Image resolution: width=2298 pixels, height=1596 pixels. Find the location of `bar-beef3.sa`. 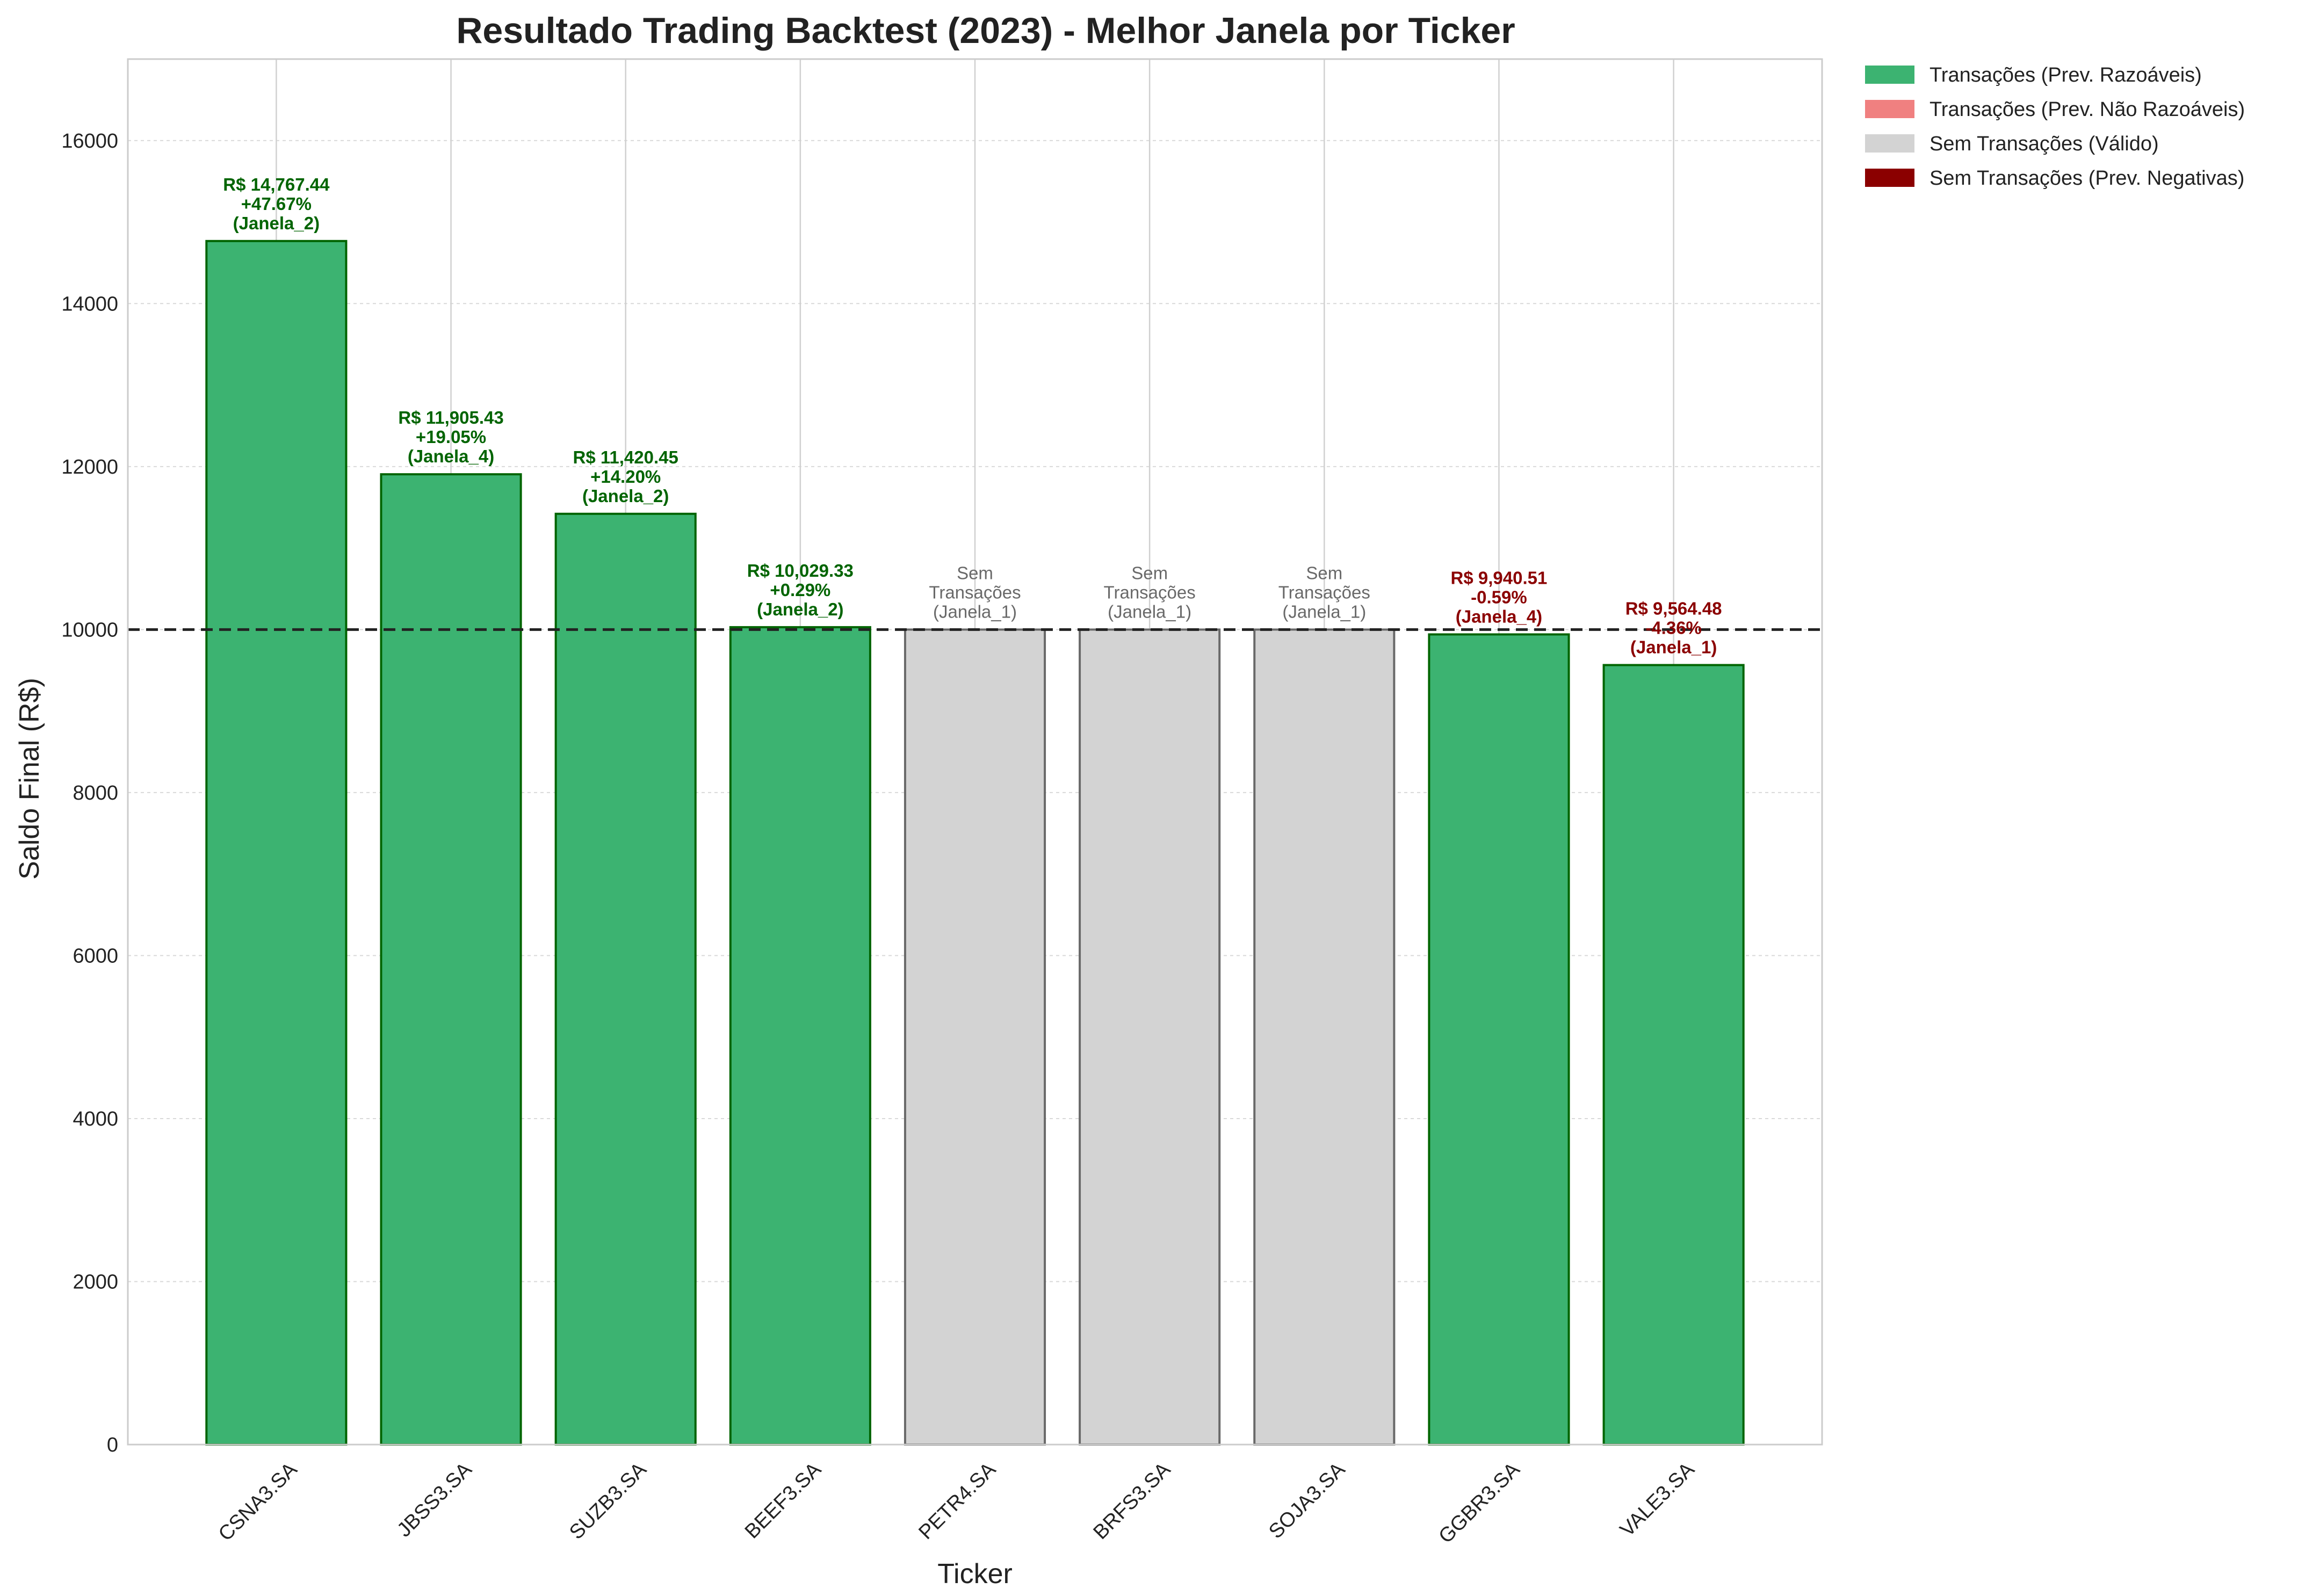

bar-beef3.sa is located at coordinates (800, 1036).